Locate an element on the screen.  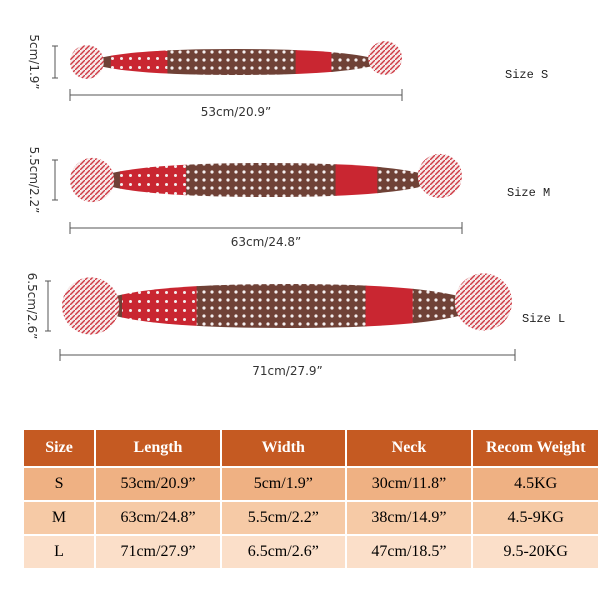
table-row: L 71cm/27.9” 6.5cm/2.6” 47cm/18.5” 9.5-20KG is located at coordinates (310, 552).